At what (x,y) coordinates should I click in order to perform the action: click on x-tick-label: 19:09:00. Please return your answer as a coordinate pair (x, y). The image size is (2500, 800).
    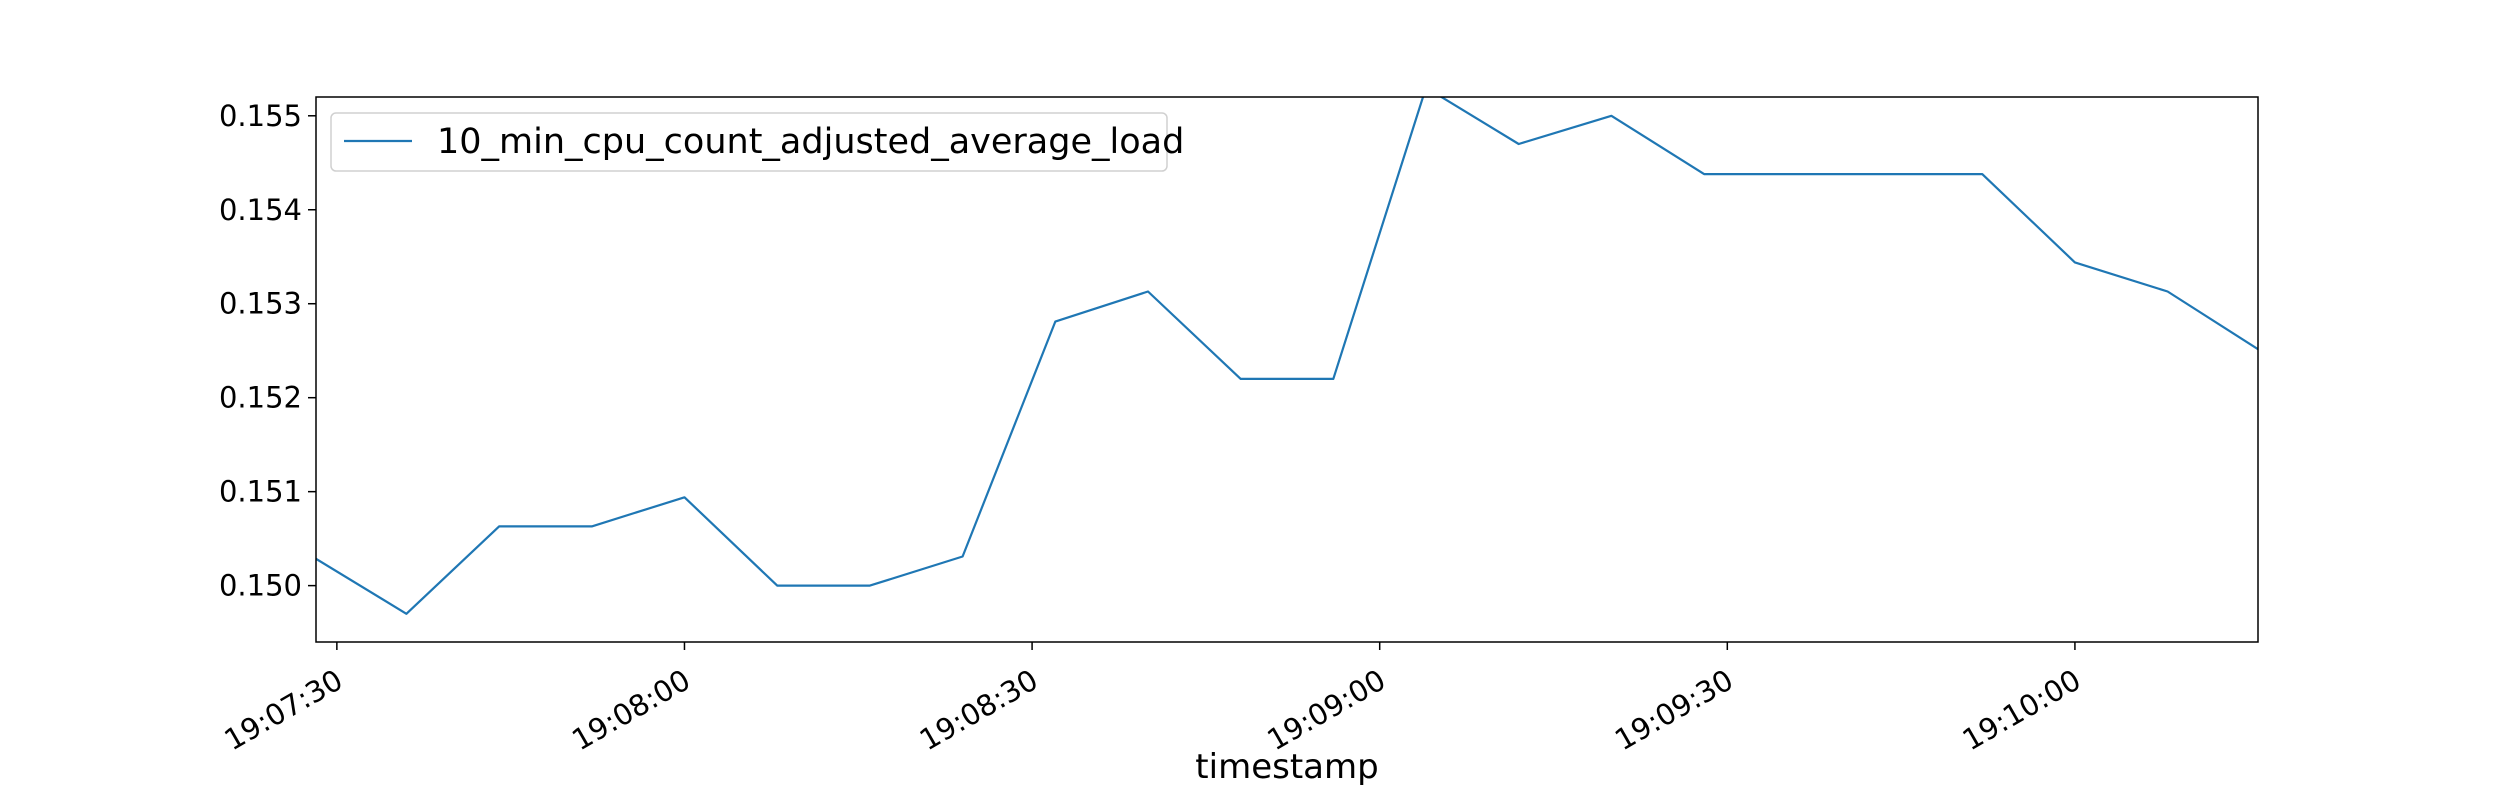
    Looking at the image, I should click on (1326, 710).